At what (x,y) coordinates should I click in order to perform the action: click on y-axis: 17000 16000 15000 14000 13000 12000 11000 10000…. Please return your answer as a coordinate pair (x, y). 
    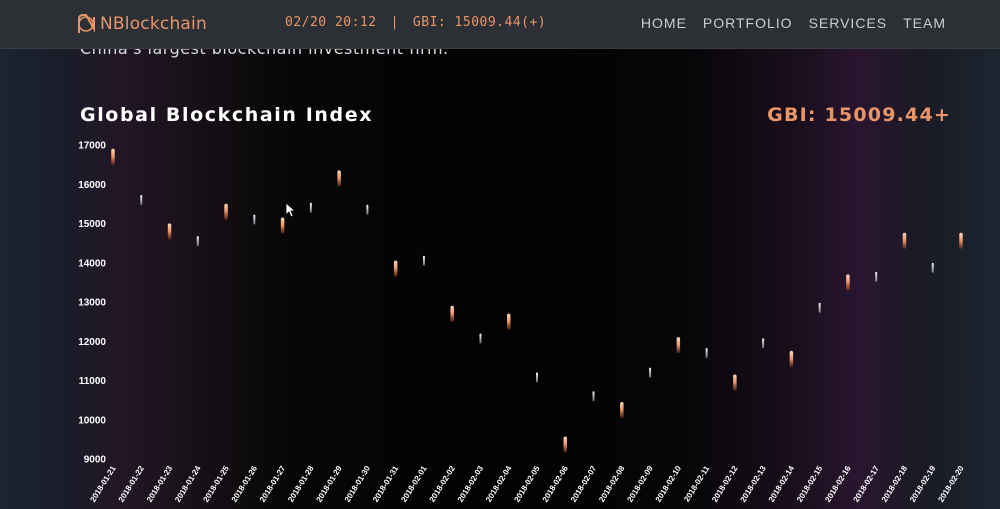
    Looking at the image, I should click on (92, 303).